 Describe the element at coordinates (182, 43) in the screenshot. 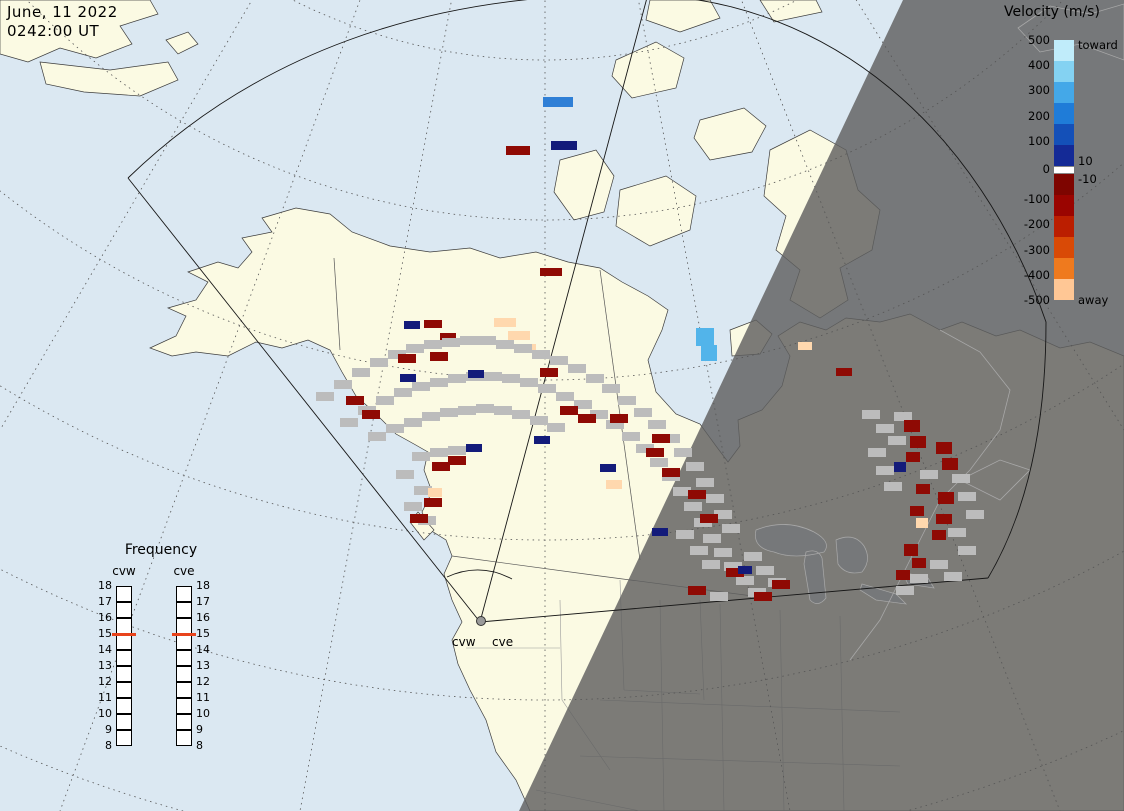

I see `siberia-island` at that location.